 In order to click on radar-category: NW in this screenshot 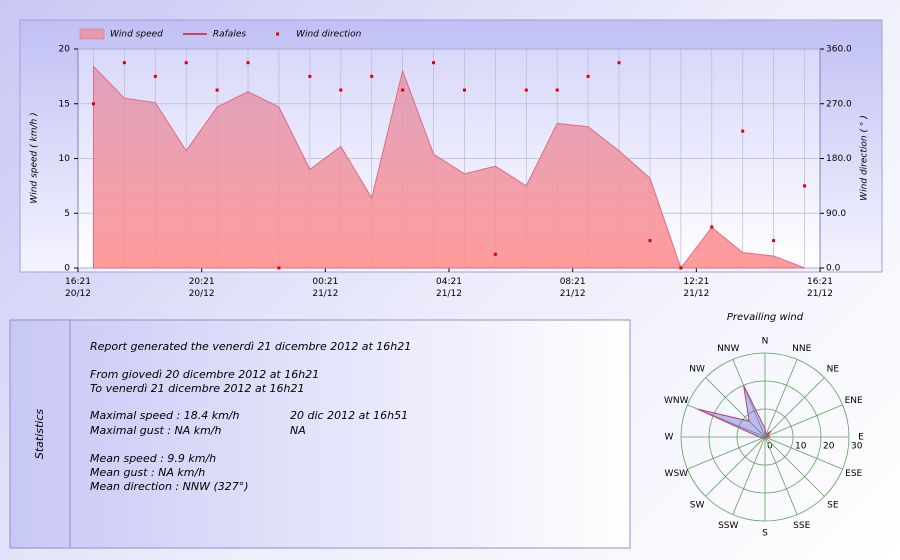, I will do `click(697, 370)`.